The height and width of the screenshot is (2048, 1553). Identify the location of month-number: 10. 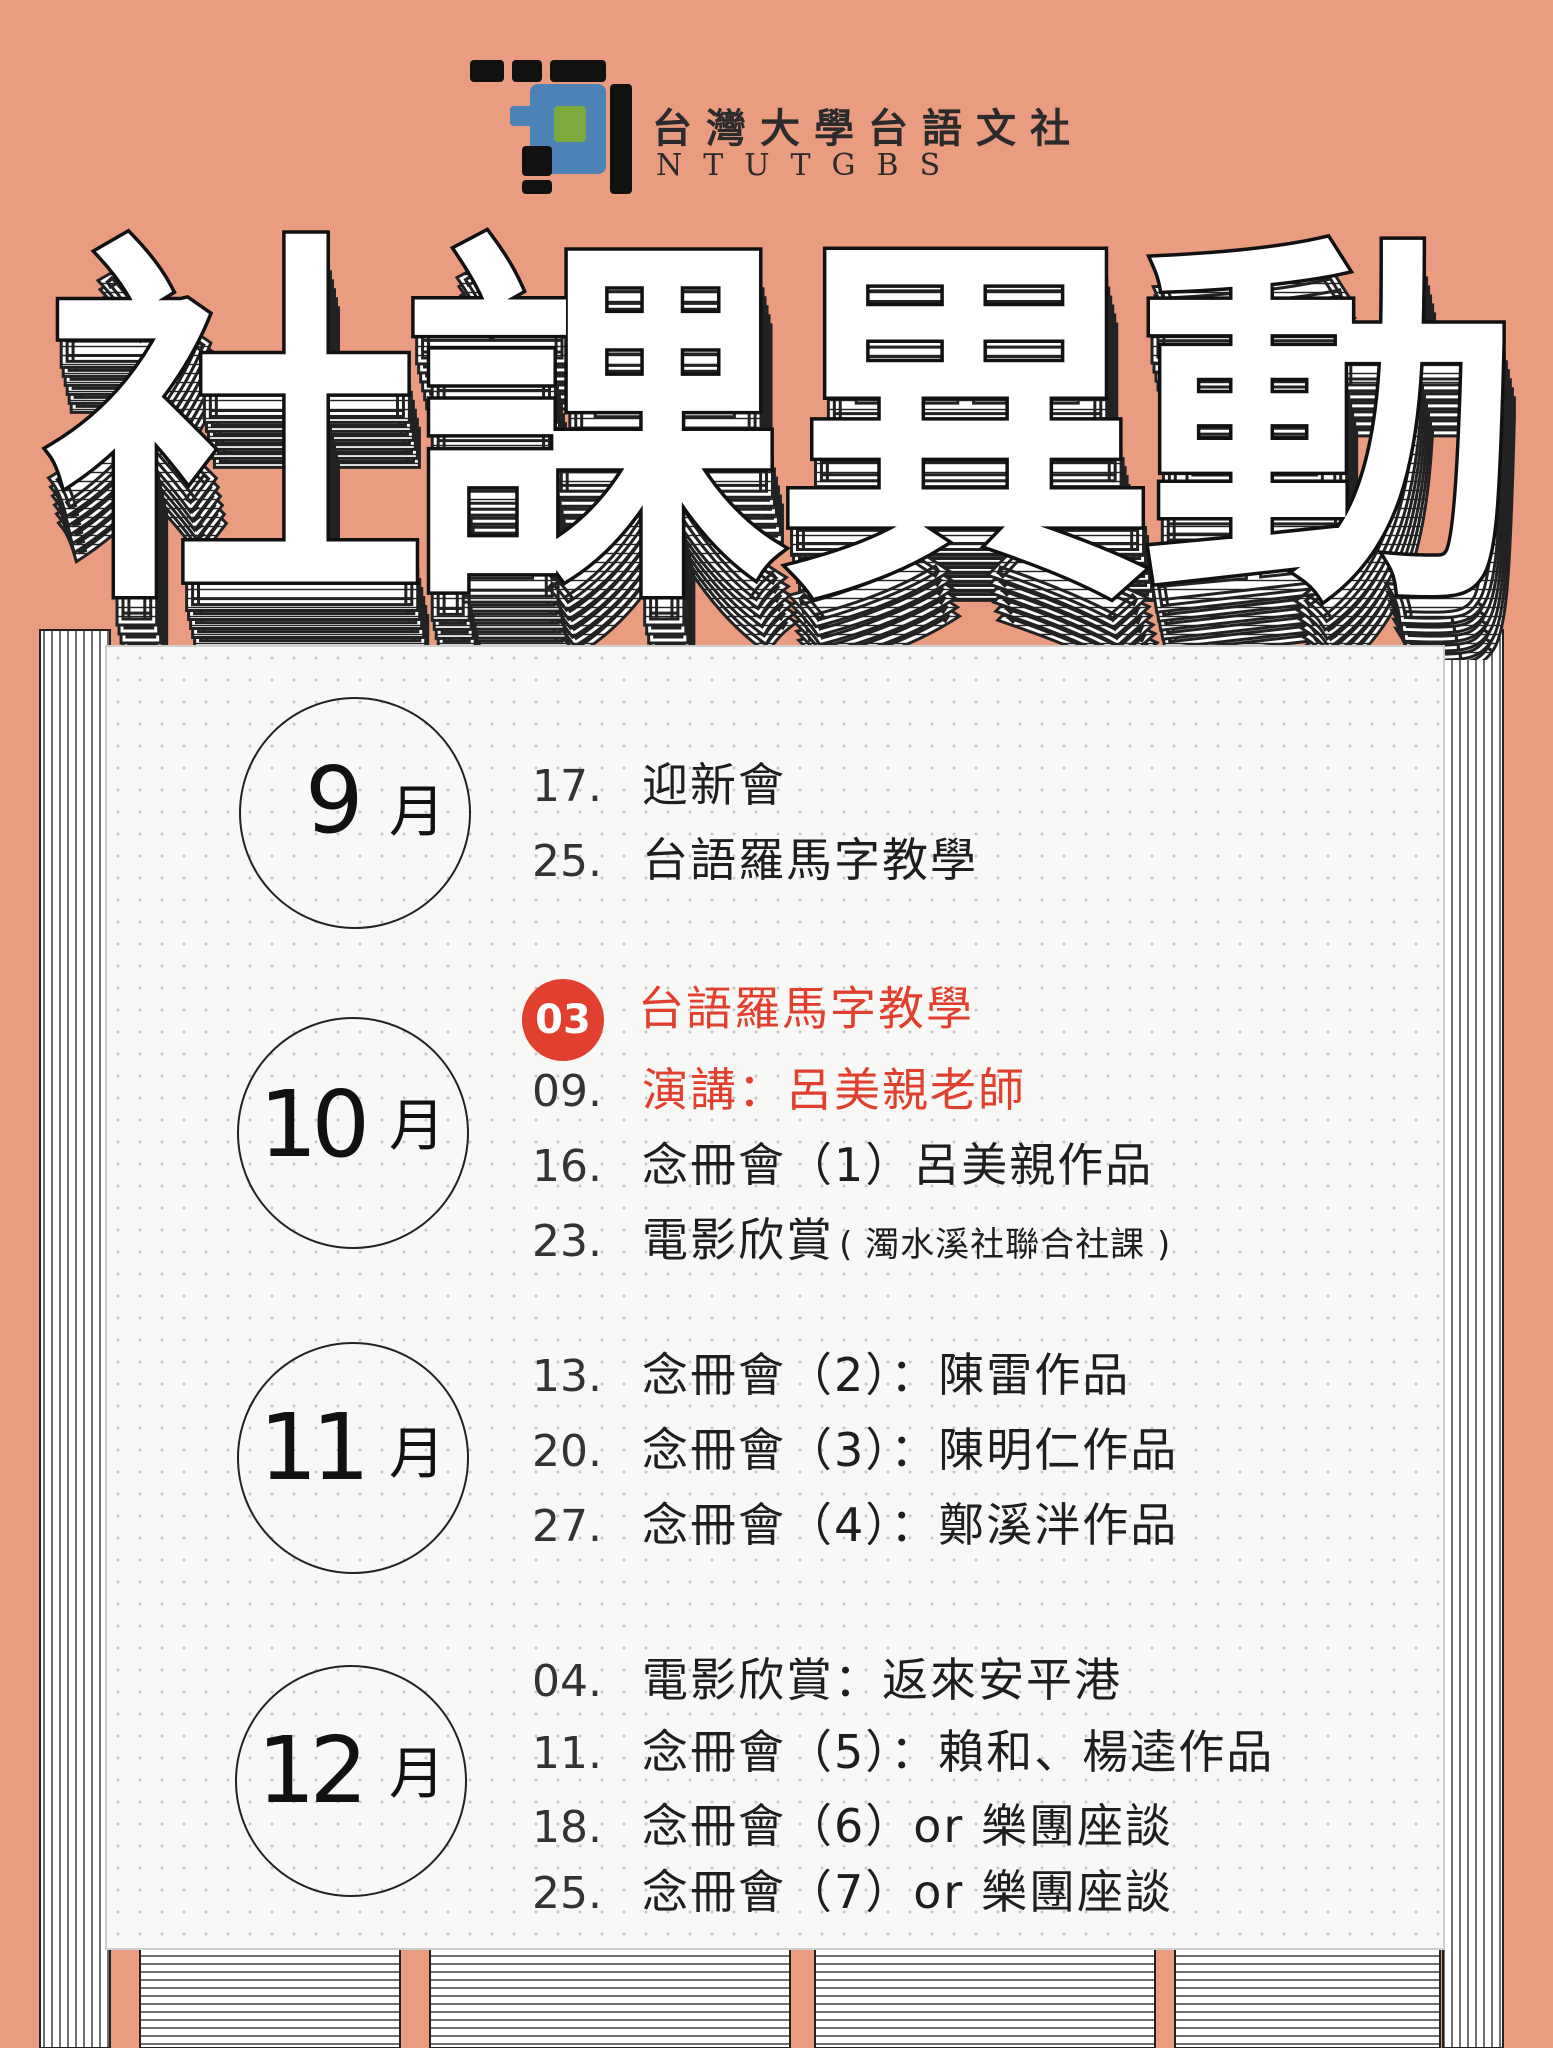
(314, 1124).